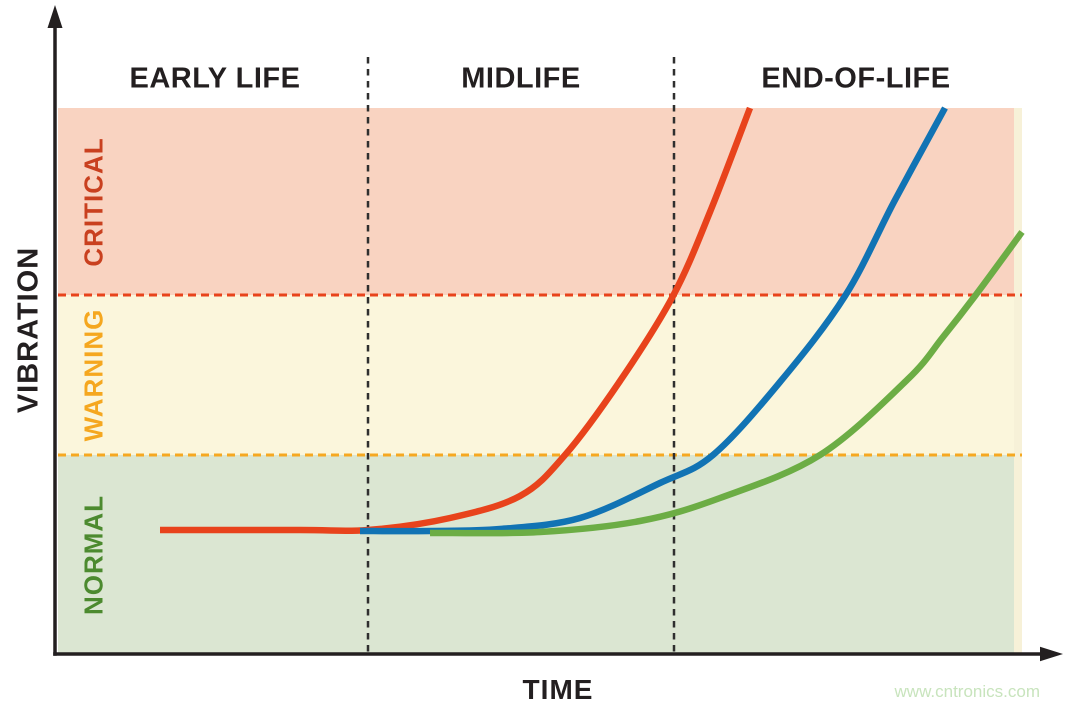  Describe the element at coordinates (1018, 381) in the screenshot. I see `band-edge-strip` at that location.